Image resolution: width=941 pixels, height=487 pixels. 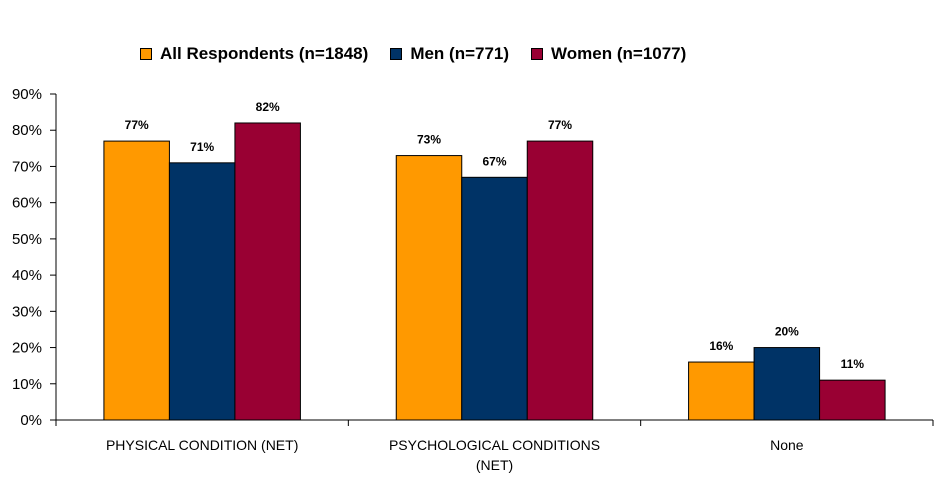 I want to click on y-tick-label: 80%, so click(x=27, y=130).